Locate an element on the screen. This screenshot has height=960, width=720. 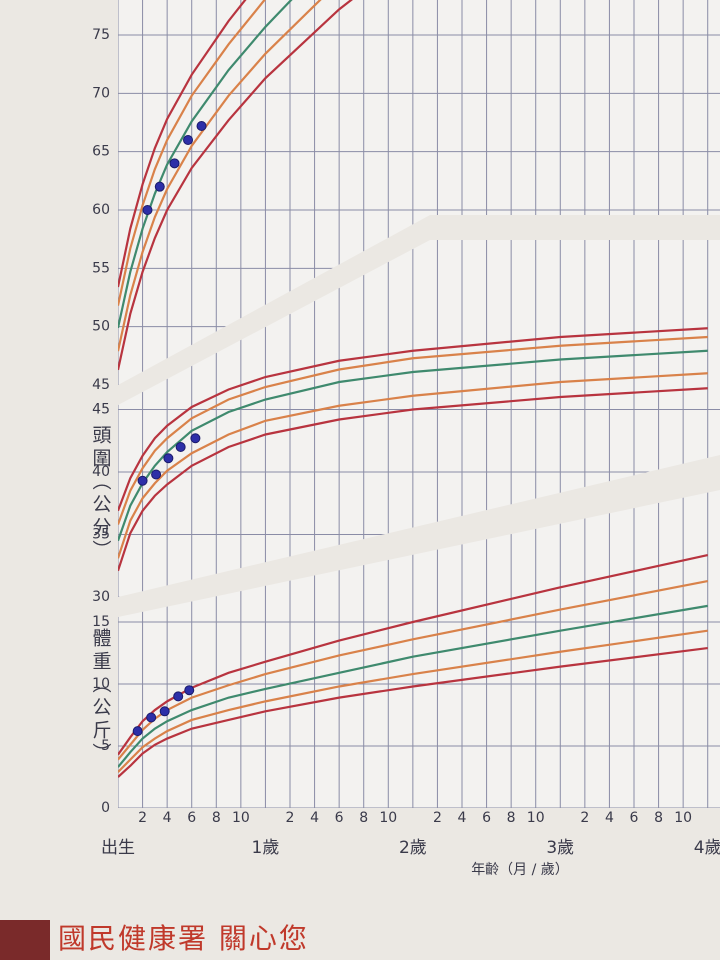
y-tick-label: 40 is located at coordinates (101, 472).